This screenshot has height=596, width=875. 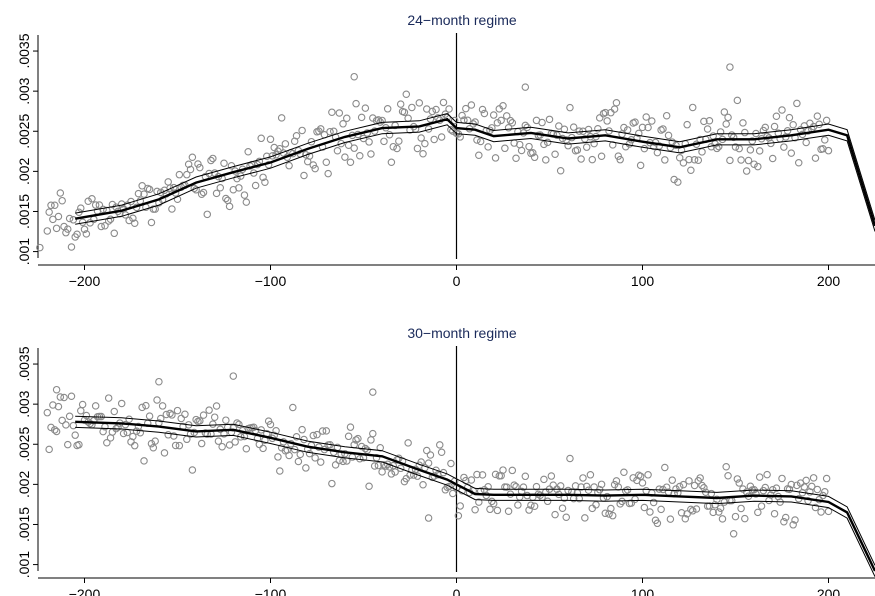 What do you see at coordinates (829, 281) in the screenshot?
I see `x-tick-label: 200` at bounding box center [829, 281].